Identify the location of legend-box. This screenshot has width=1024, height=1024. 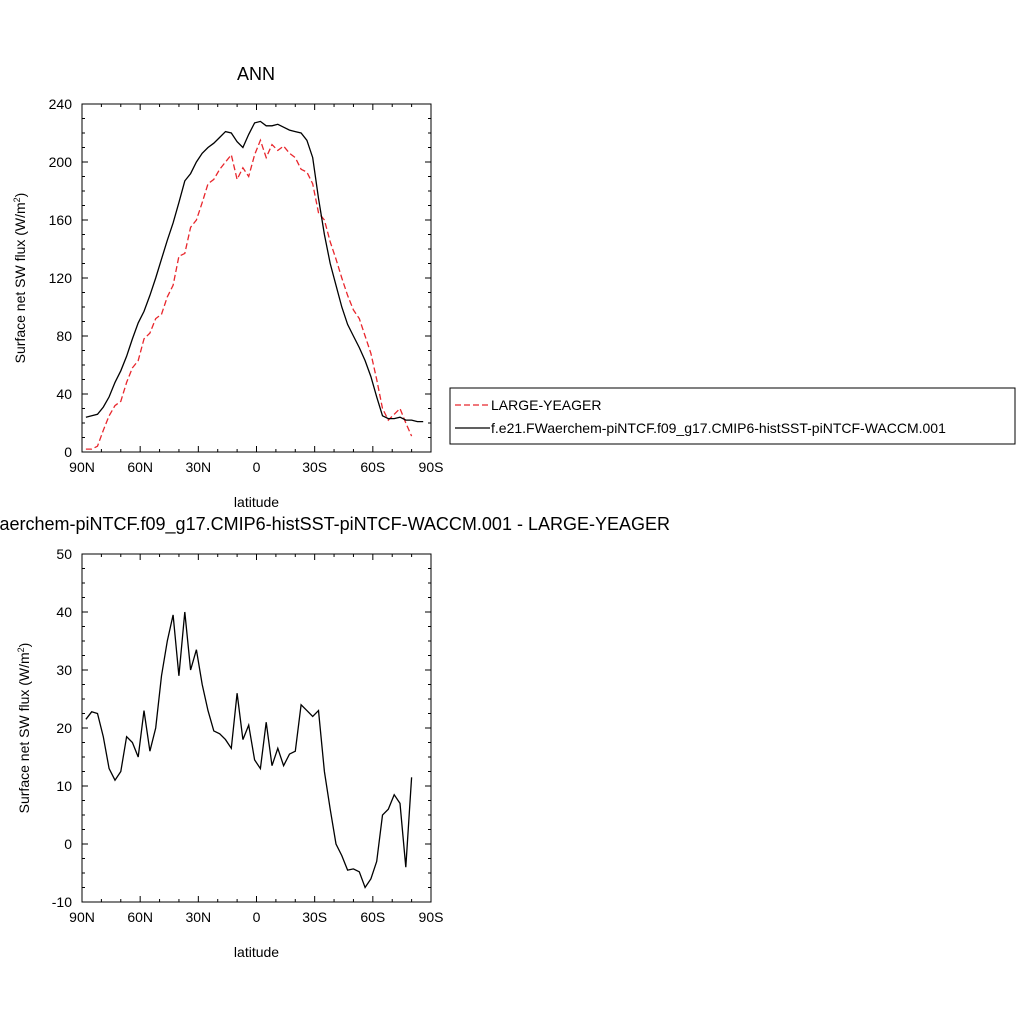
(732, 416).